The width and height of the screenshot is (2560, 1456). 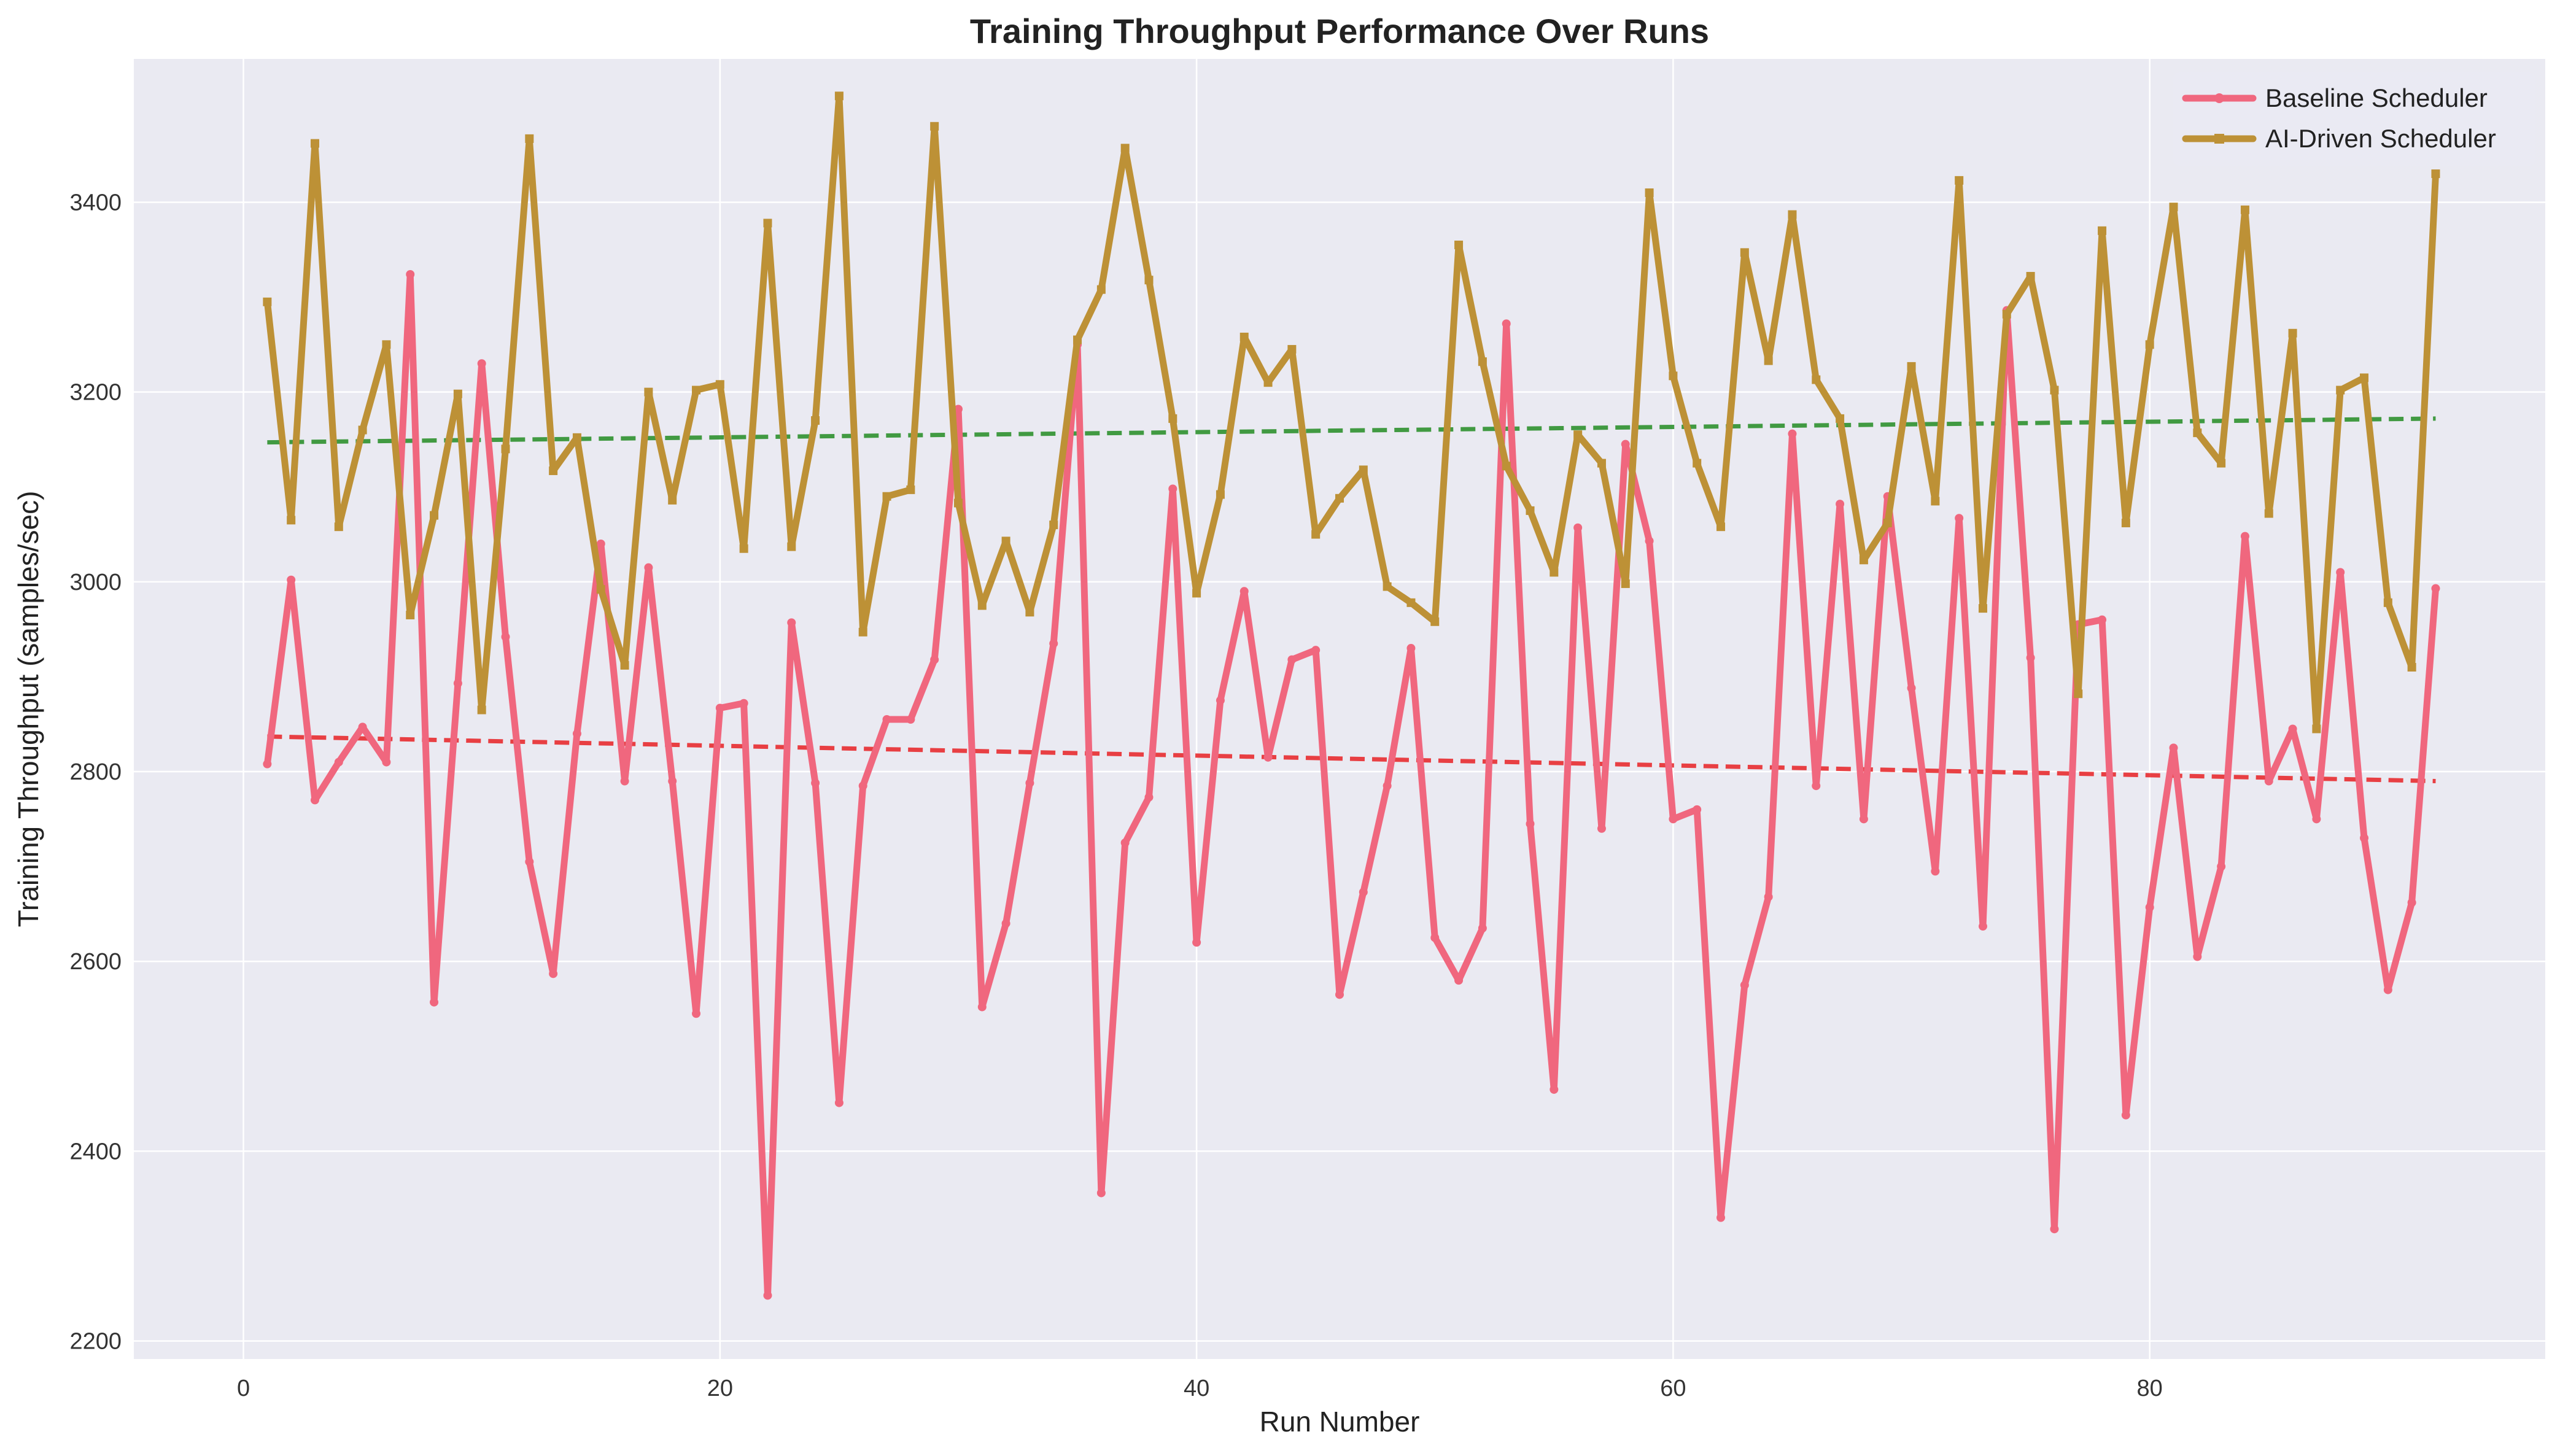 I want to click on legend-item: Baseline Scheduler, so click(x=2335, y=97).